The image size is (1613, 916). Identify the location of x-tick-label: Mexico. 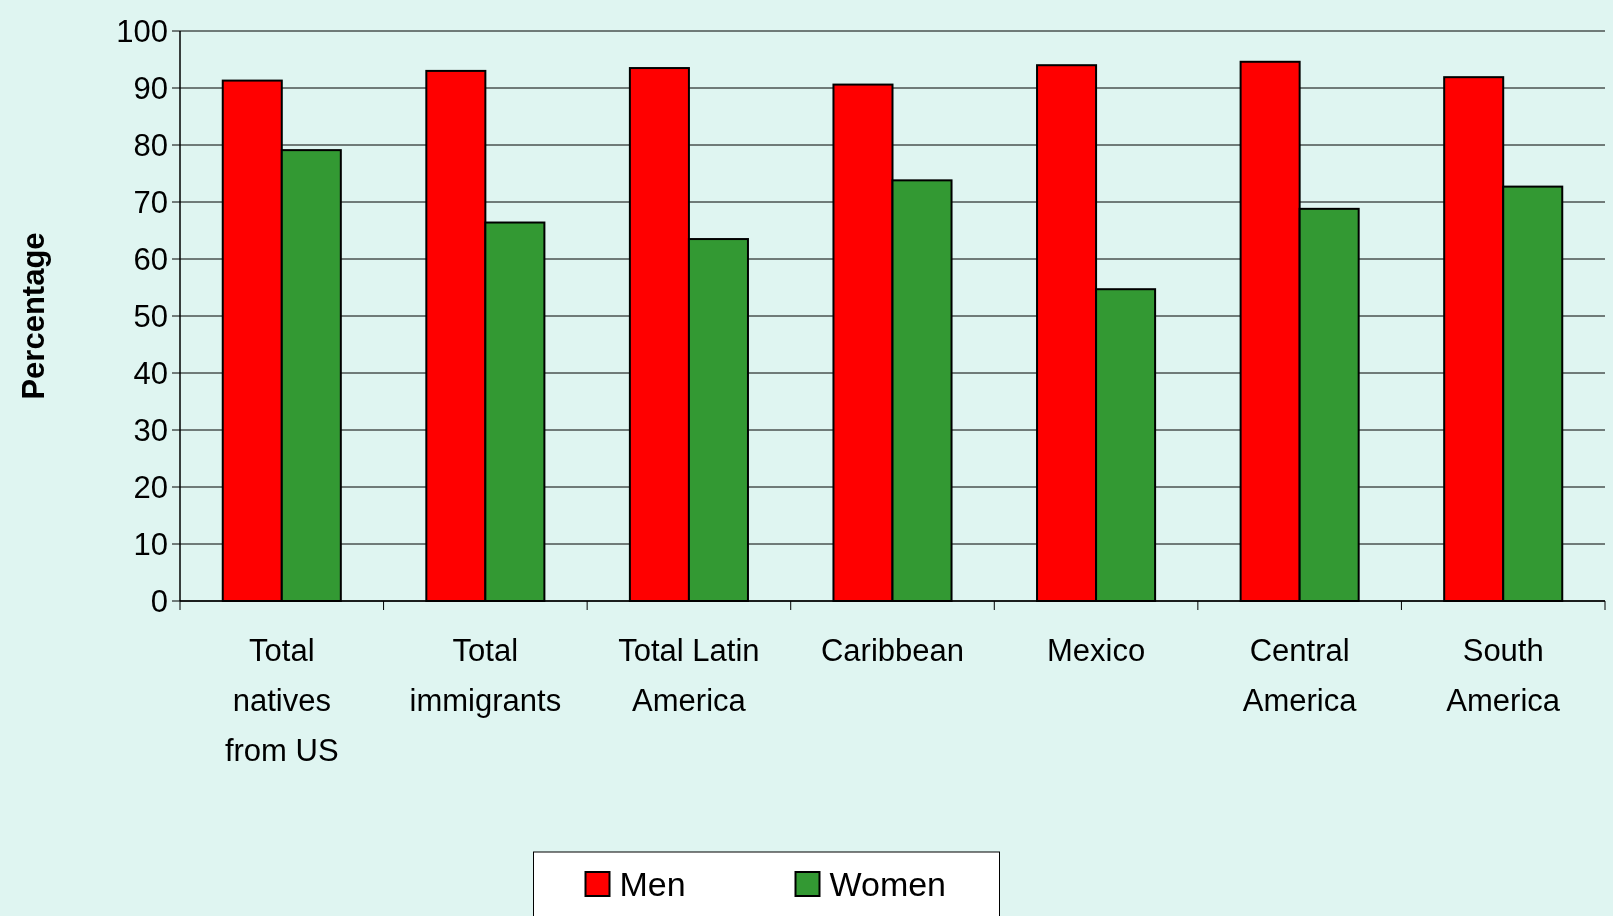
(1096, 650).